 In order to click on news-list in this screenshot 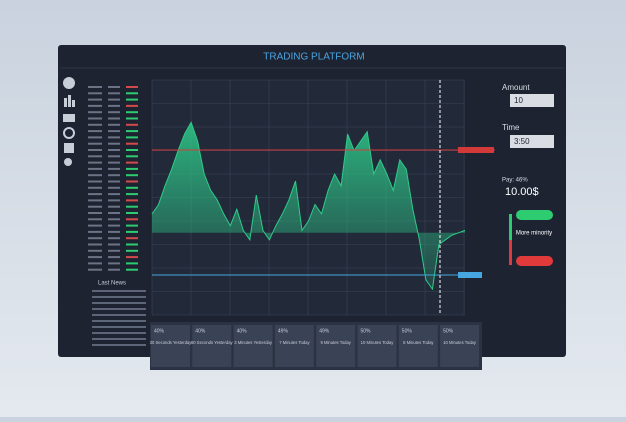, I will do `click(119, 318)`.